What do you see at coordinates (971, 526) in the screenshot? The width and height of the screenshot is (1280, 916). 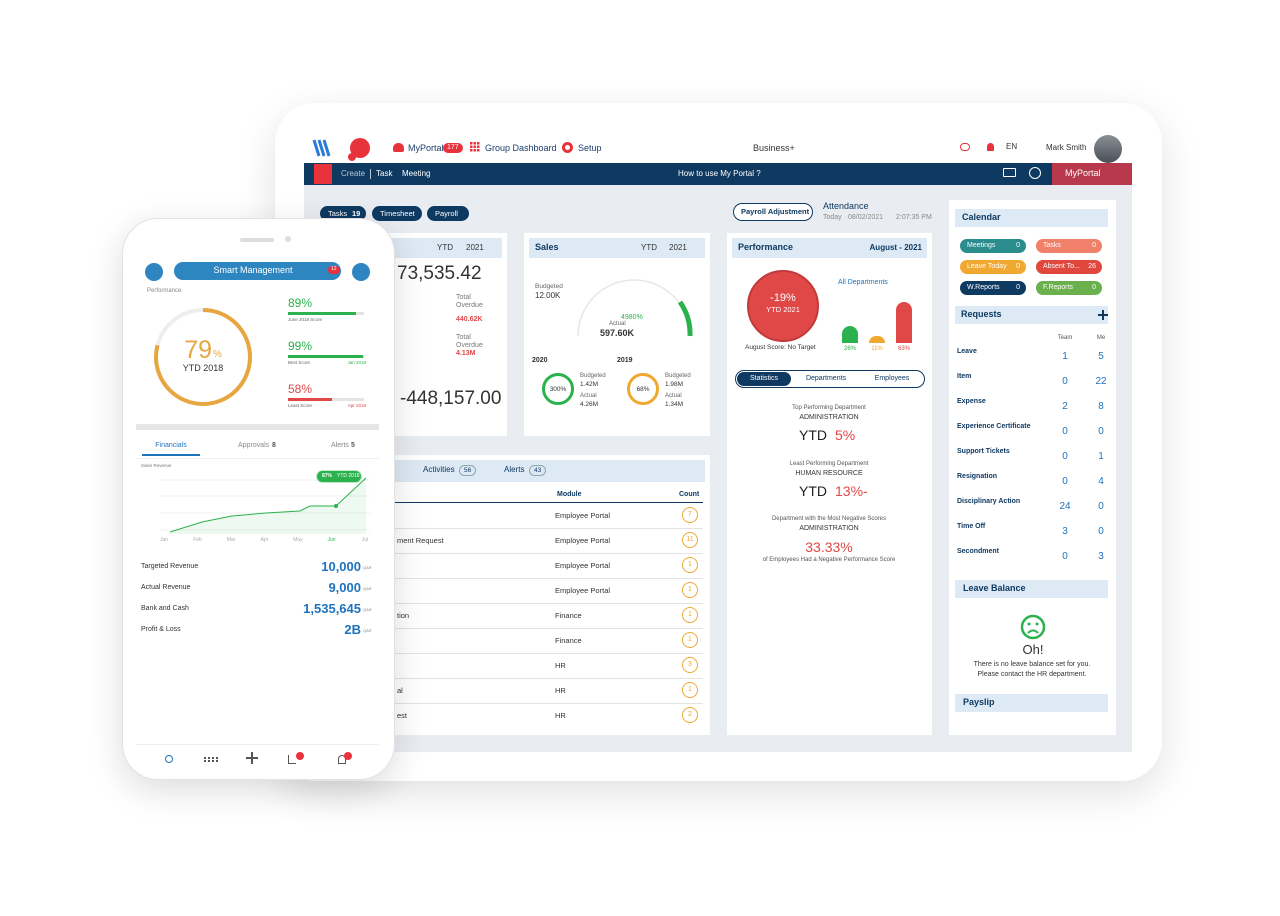 I see `label: Time Off` at bounding box center [971, 526].